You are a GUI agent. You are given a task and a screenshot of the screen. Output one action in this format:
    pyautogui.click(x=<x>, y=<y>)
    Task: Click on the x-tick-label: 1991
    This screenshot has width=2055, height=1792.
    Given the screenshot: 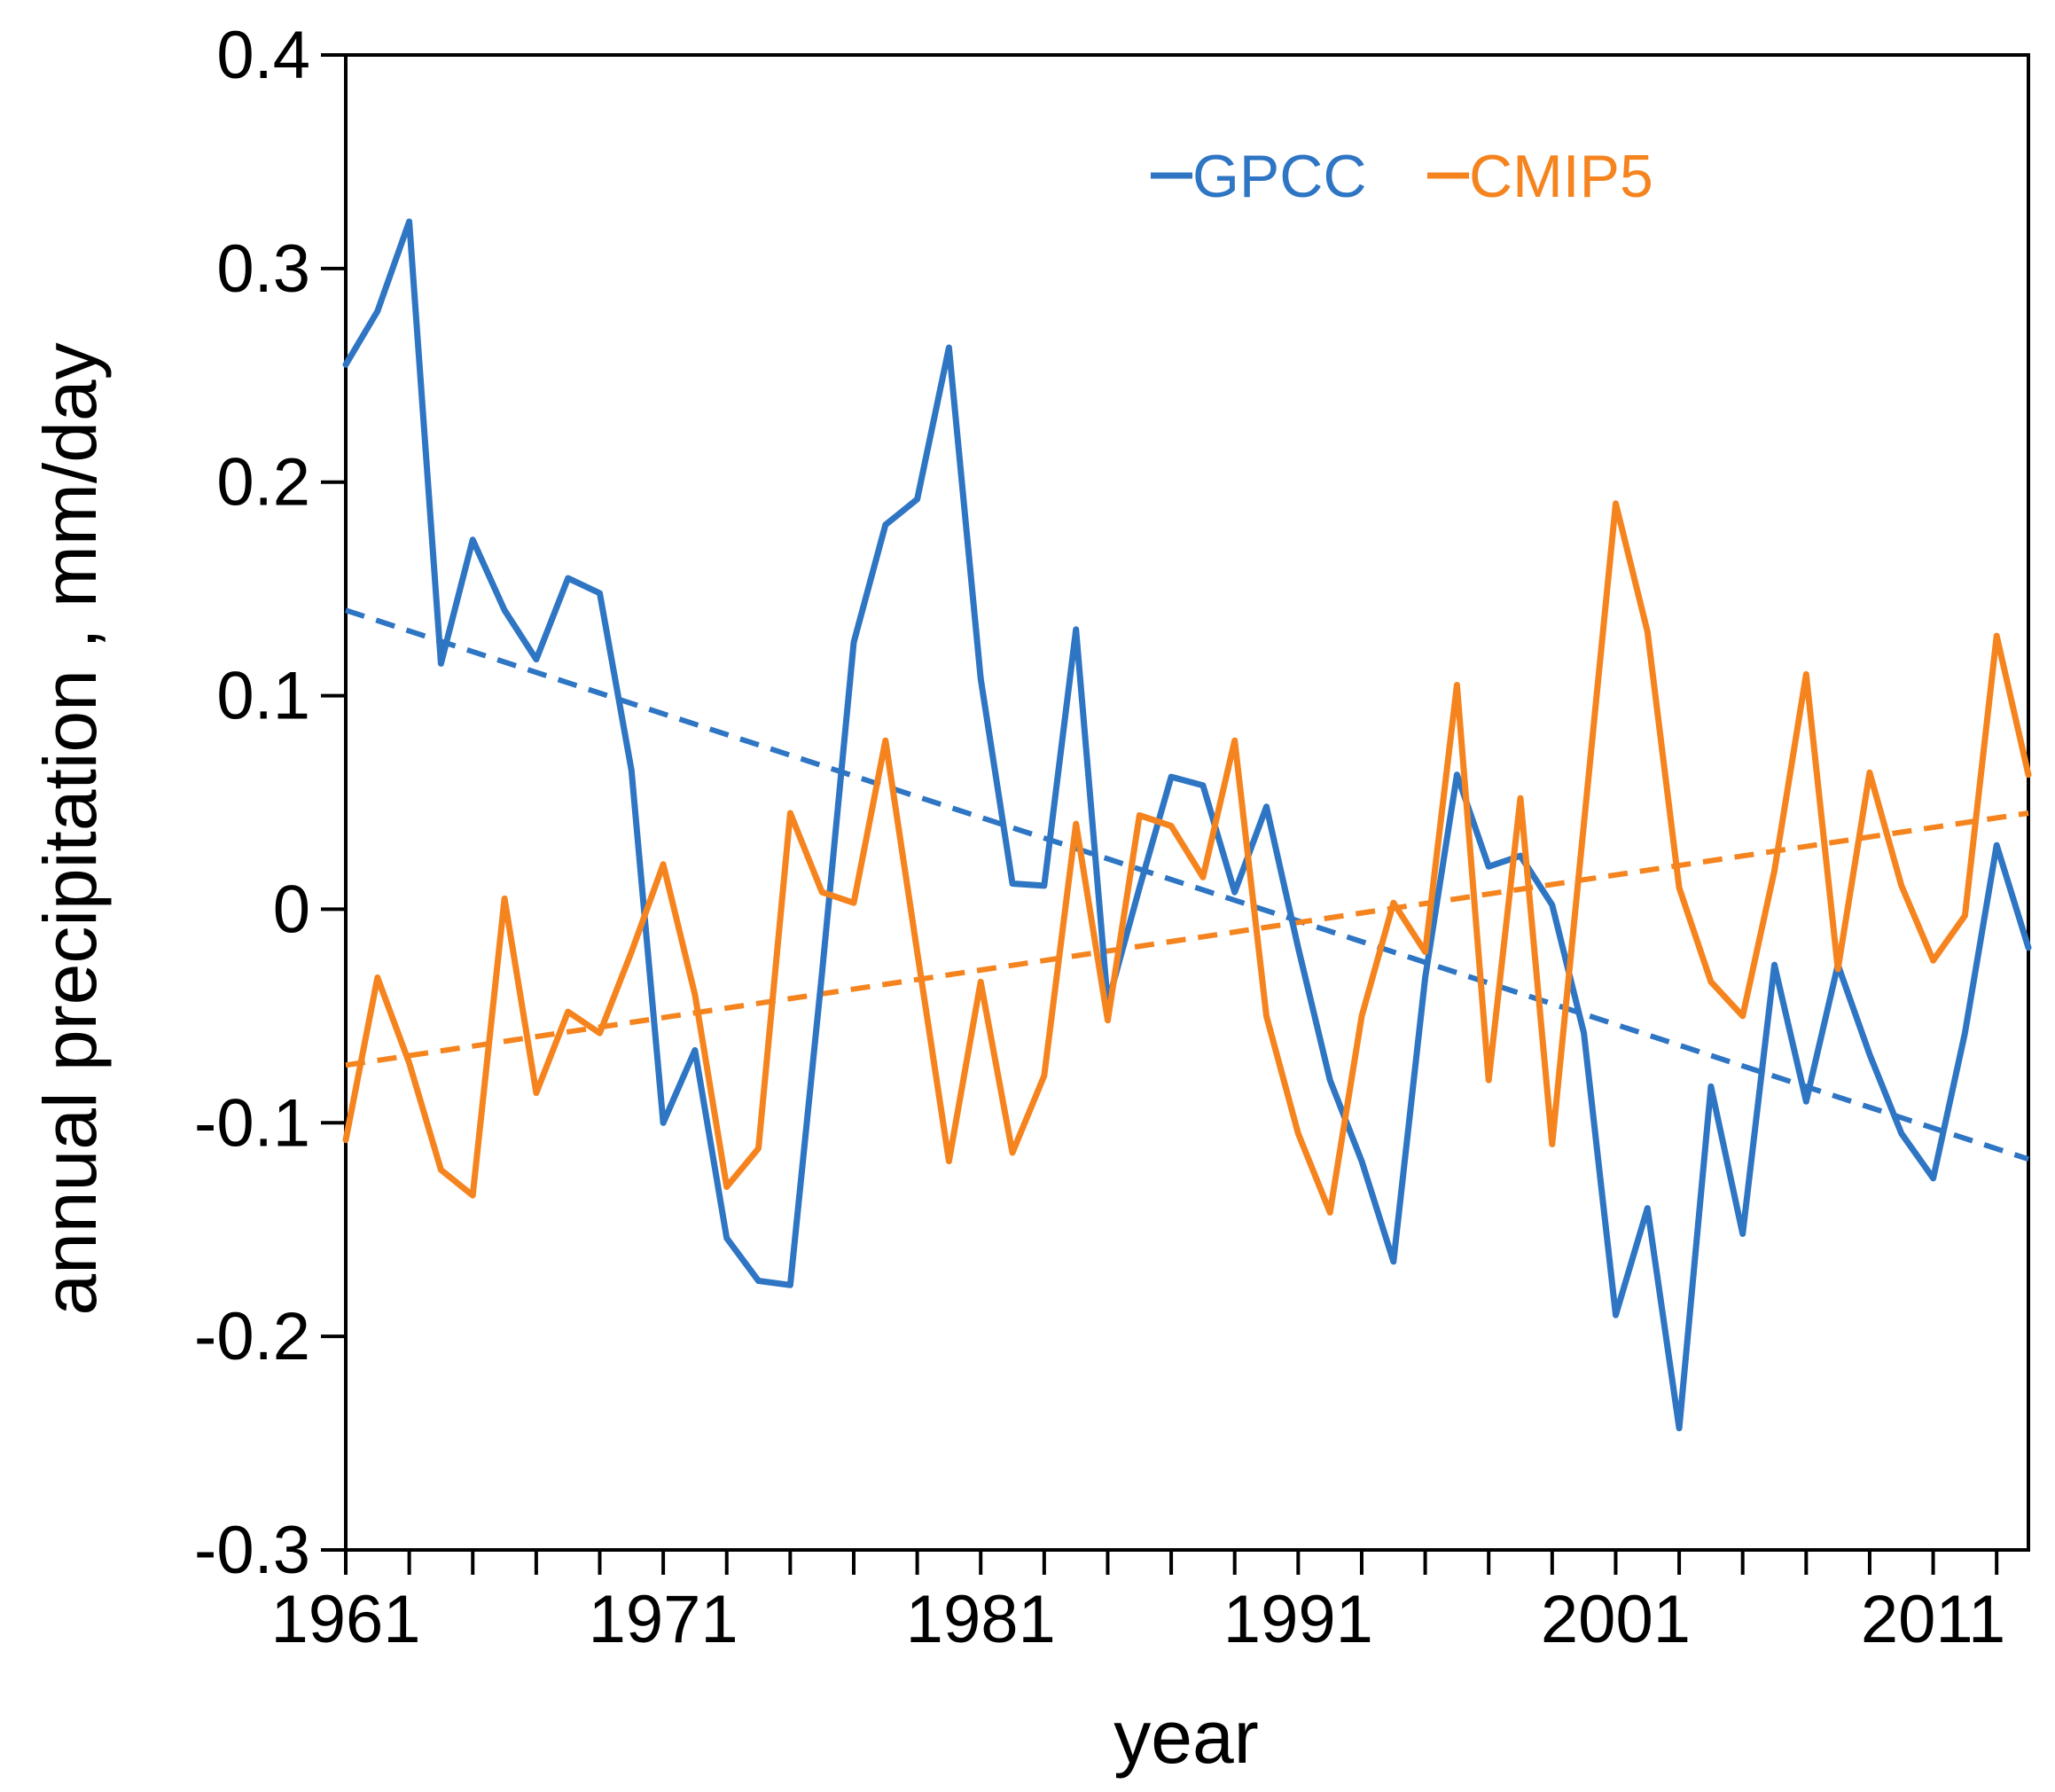 What is the action you would take?
    pyautogui.click(x=1298, y=1619)
    